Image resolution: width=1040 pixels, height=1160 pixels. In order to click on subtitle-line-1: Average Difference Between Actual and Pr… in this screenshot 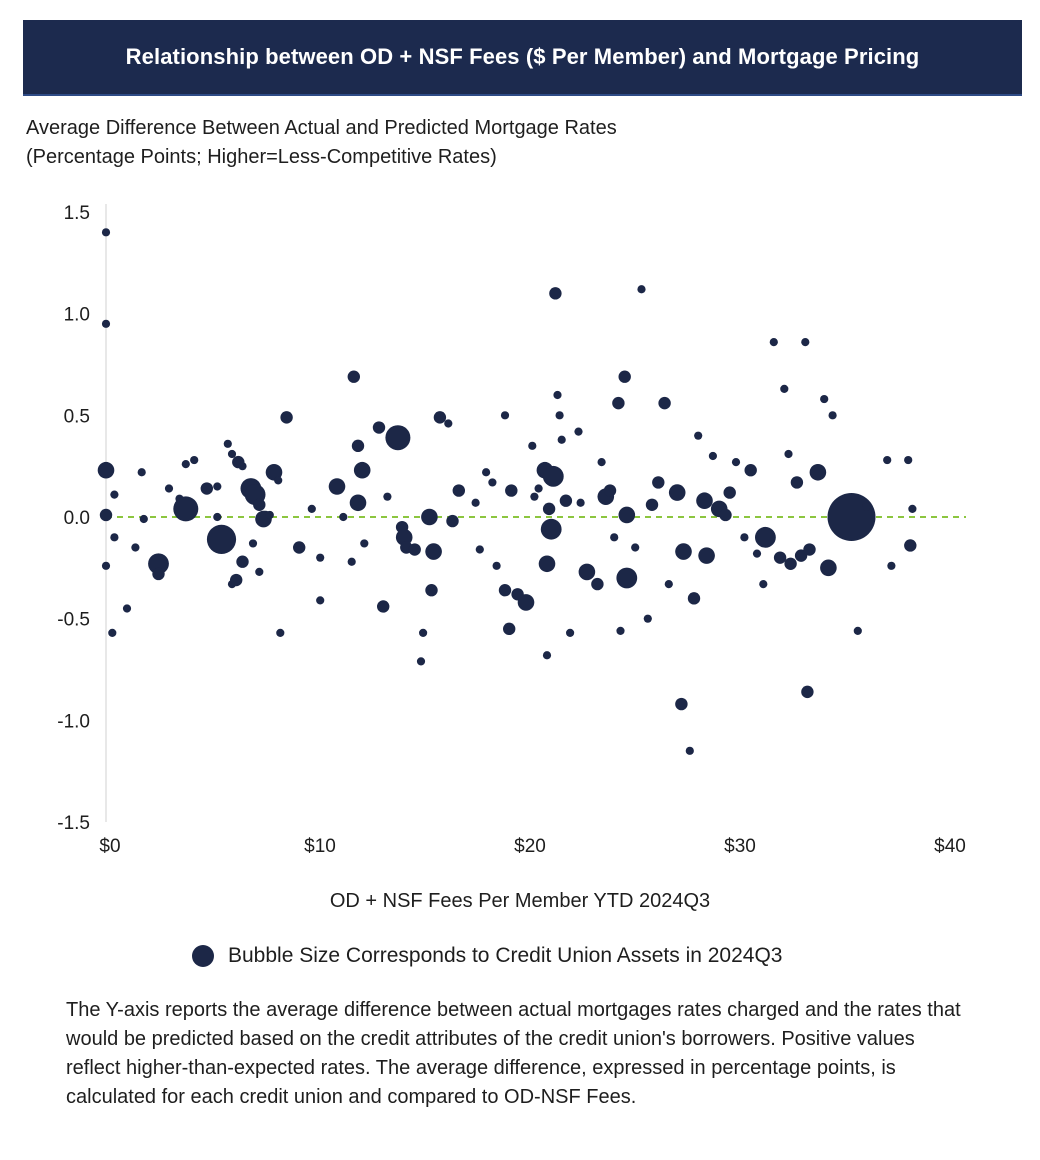, I will do `click(321, 128)`.